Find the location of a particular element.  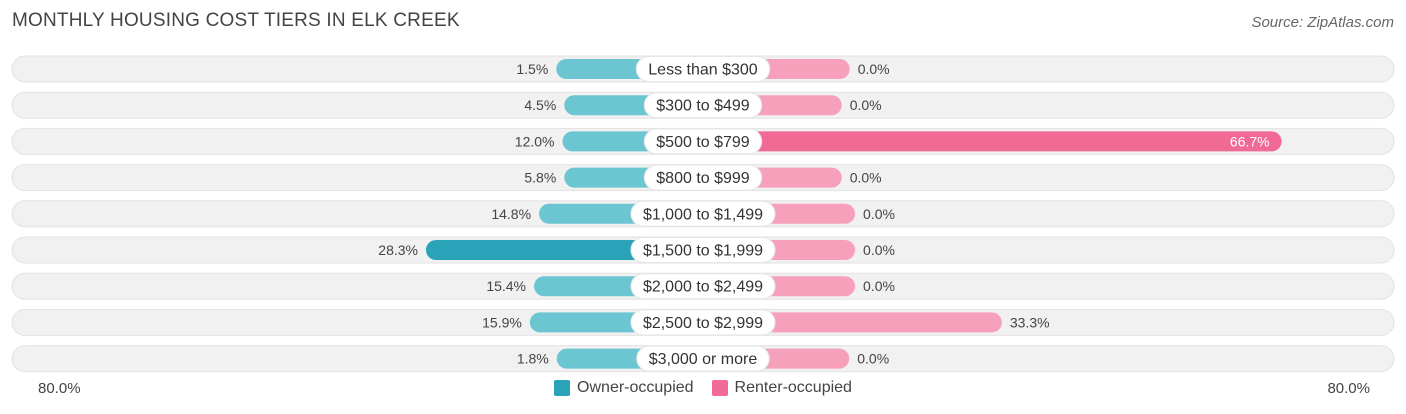

owner-value-label: 14.8% is located at coordinates (511, 214).